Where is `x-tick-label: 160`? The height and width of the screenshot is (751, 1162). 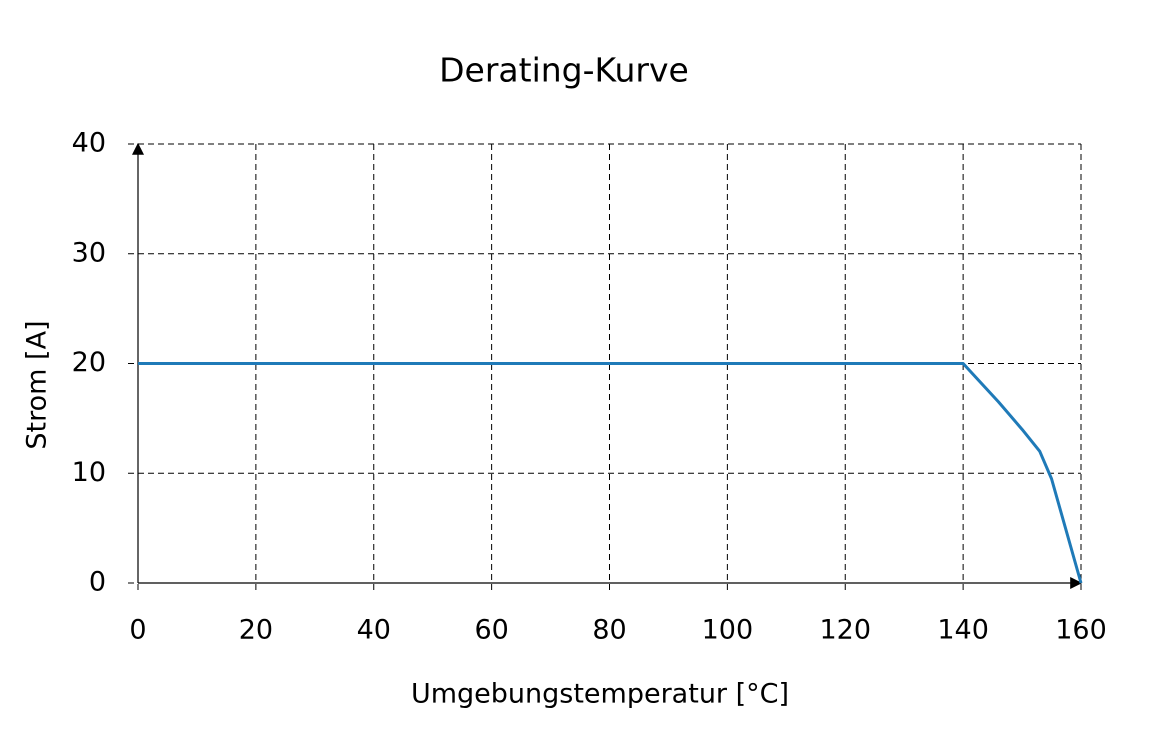 x-tick-label: 160 is located at coordinates (1081, 630).